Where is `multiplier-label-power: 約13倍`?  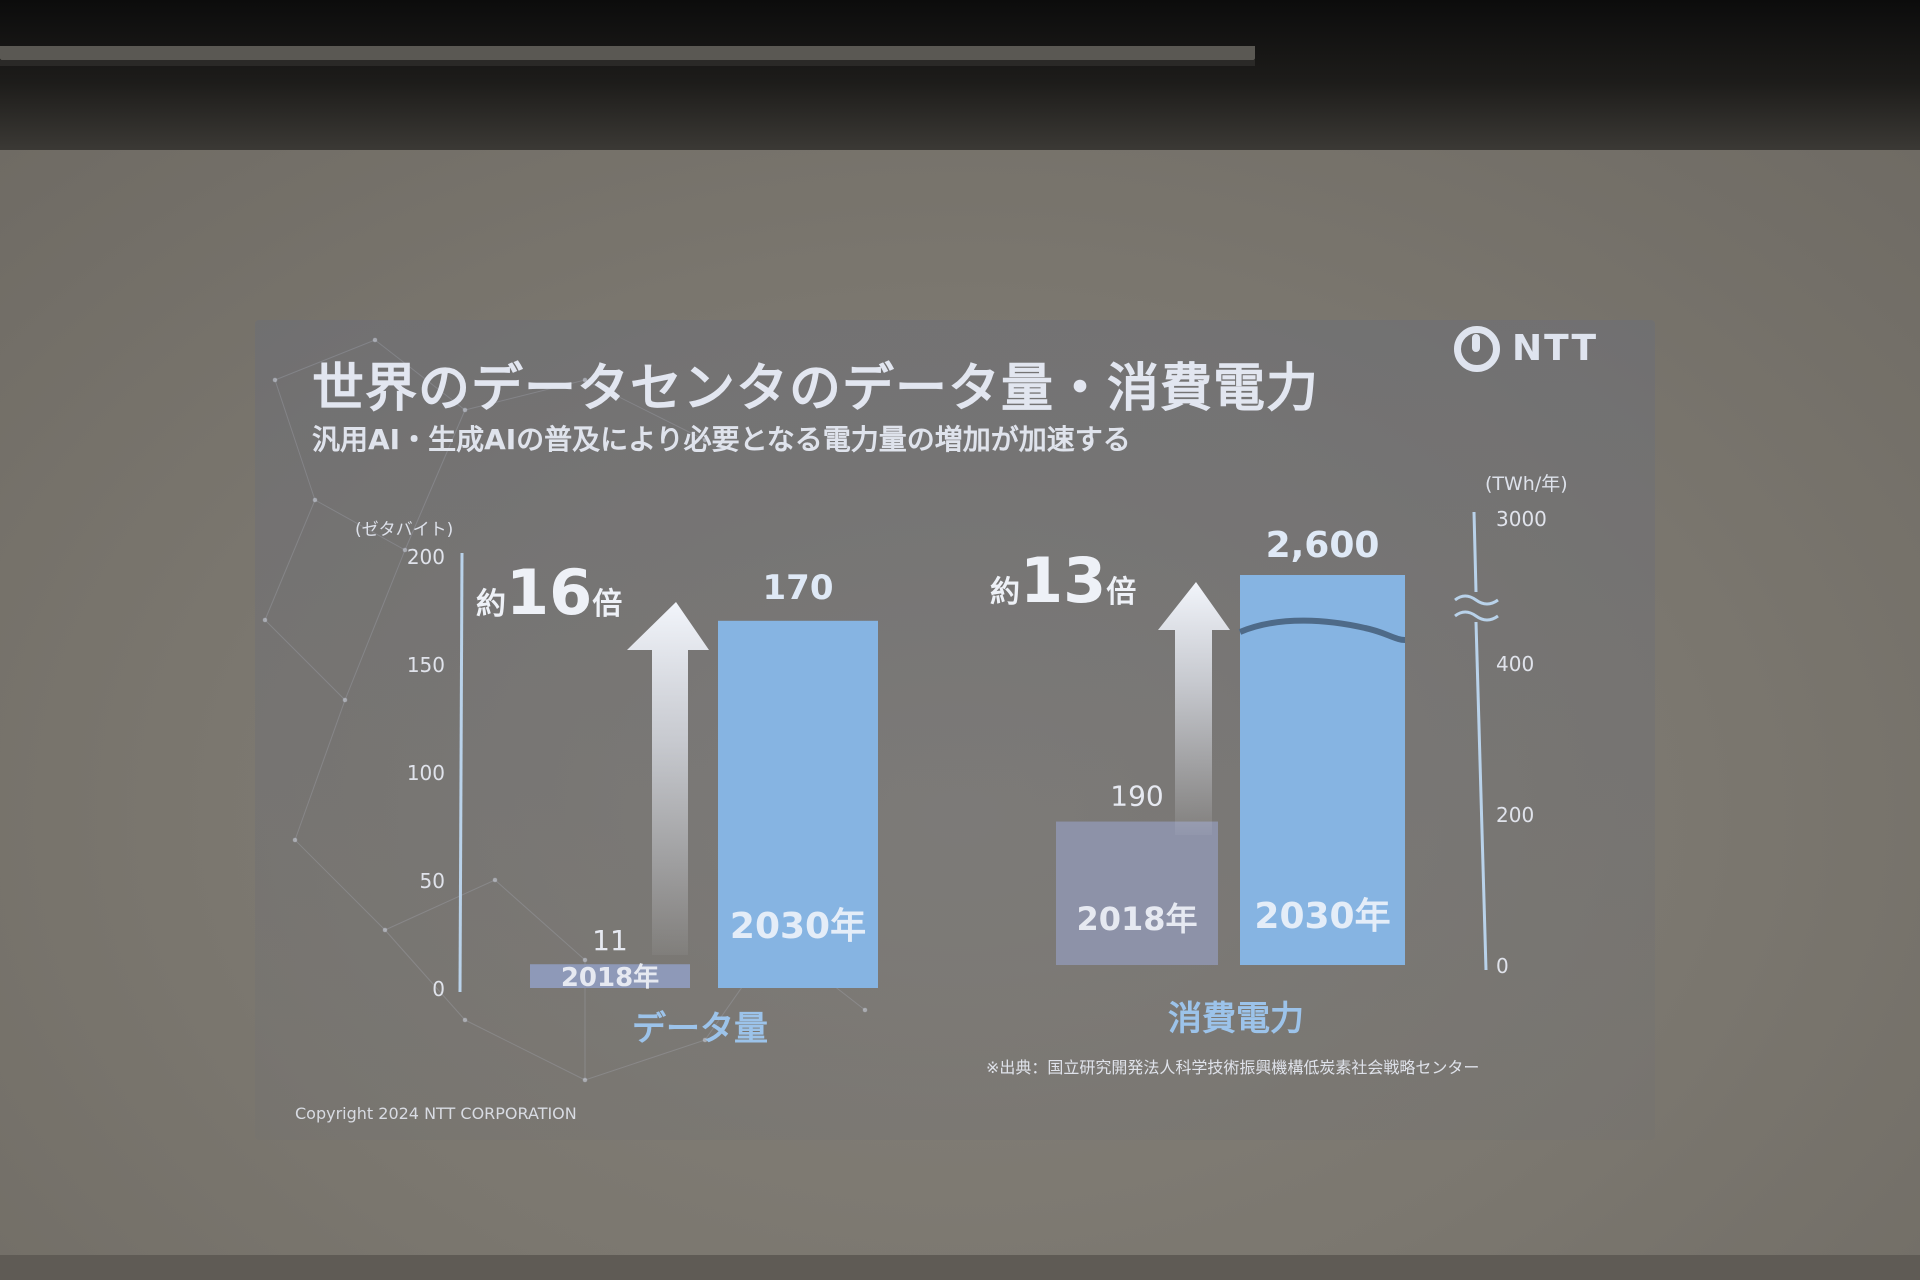 multiplier-label-power: 約13倍 is located at coordinates (1063, 580).